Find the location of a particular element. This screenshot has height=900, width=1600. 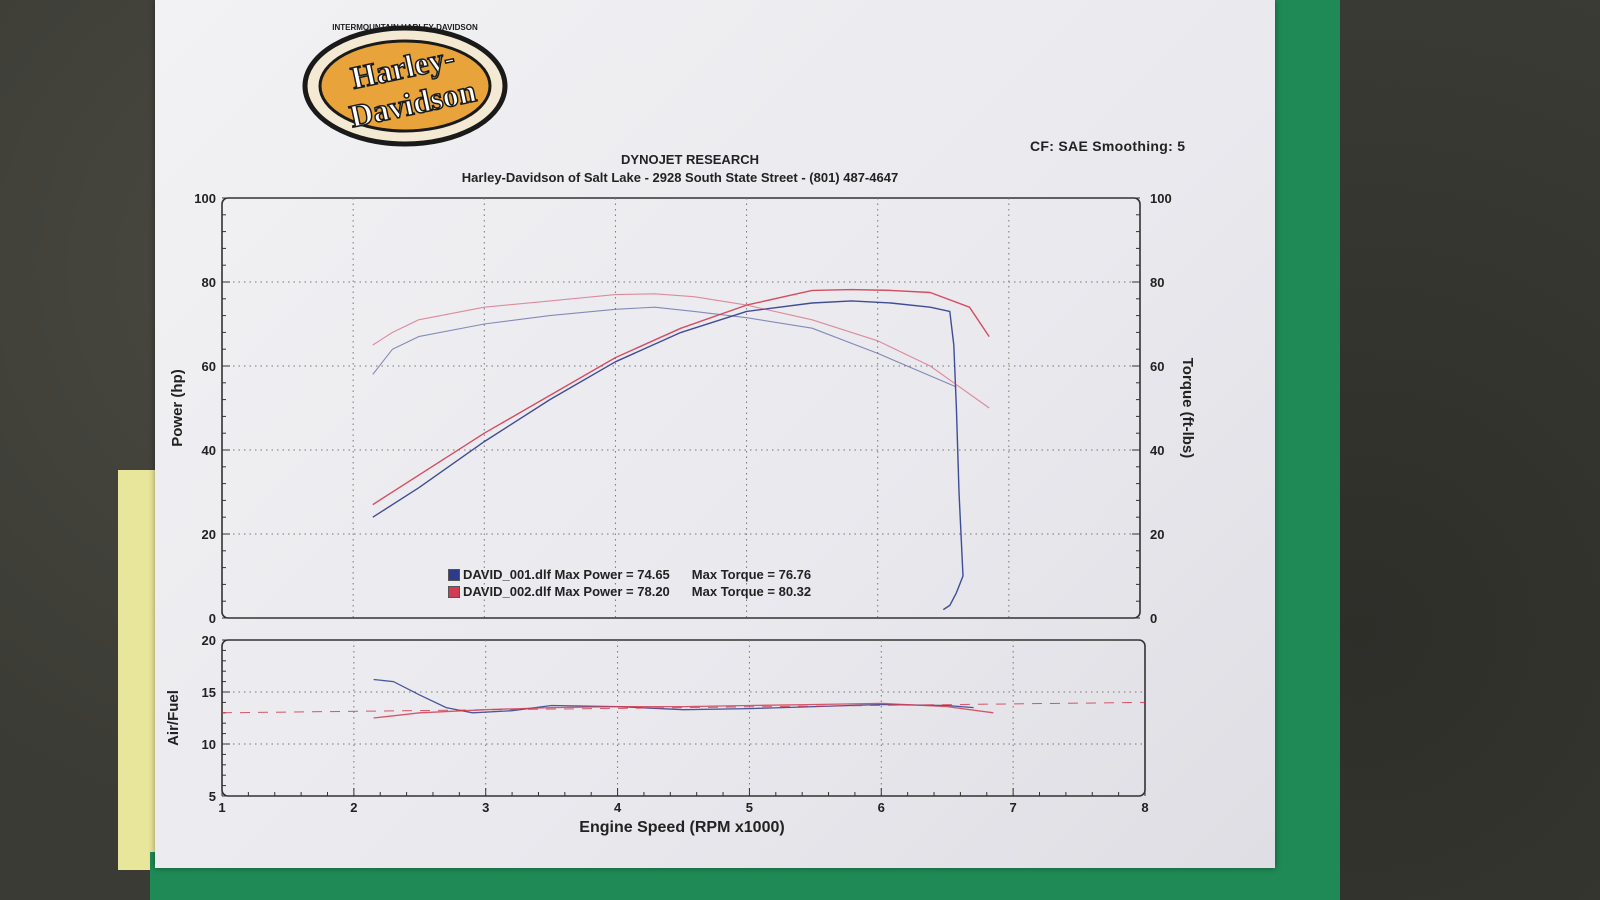

rpm-axis-title: Engine Speed (RPM x1000) is located at coordinates (681, 827).